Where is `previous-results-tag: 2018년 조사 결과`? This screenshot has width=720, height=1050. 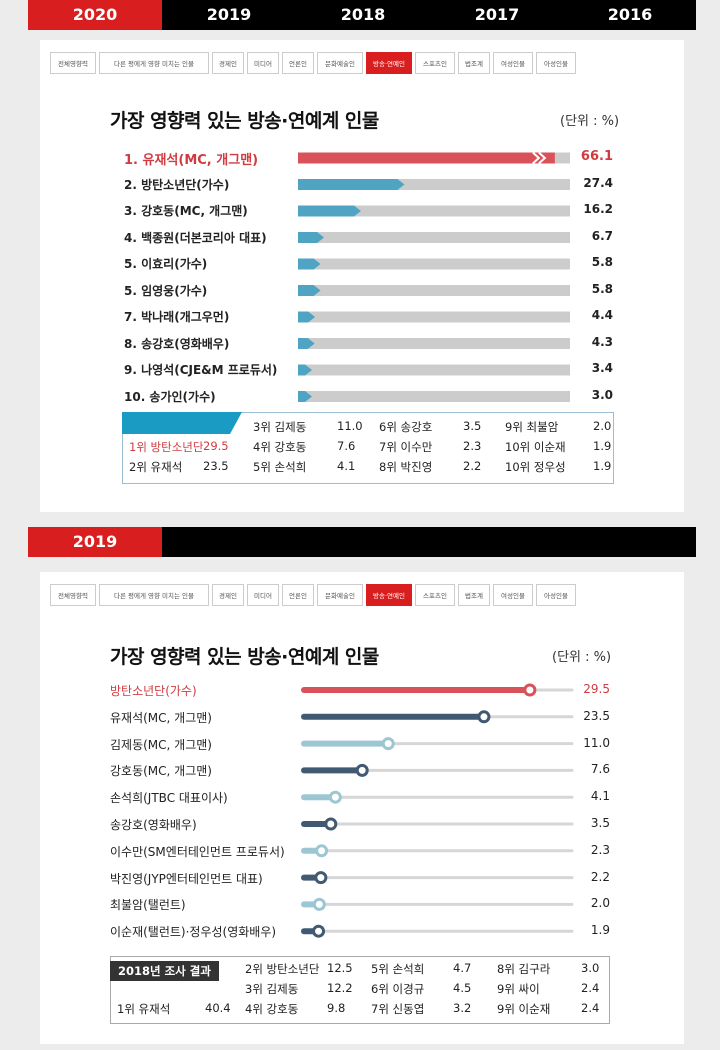
previous-results-tag: 2018년 조사 결과 is located at coordinates (164, 971).